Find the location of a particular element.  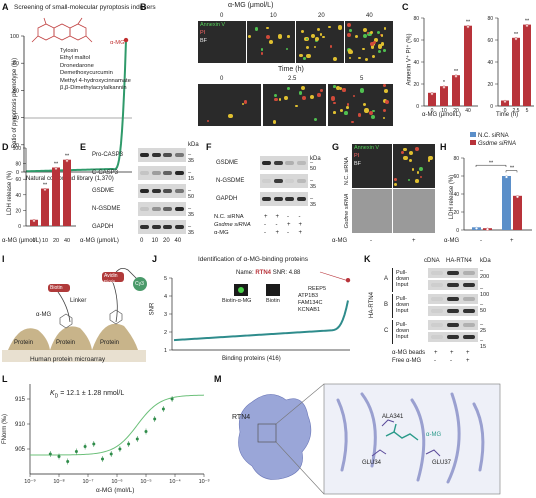

panel-label: F is located at coordinates (209, 147).